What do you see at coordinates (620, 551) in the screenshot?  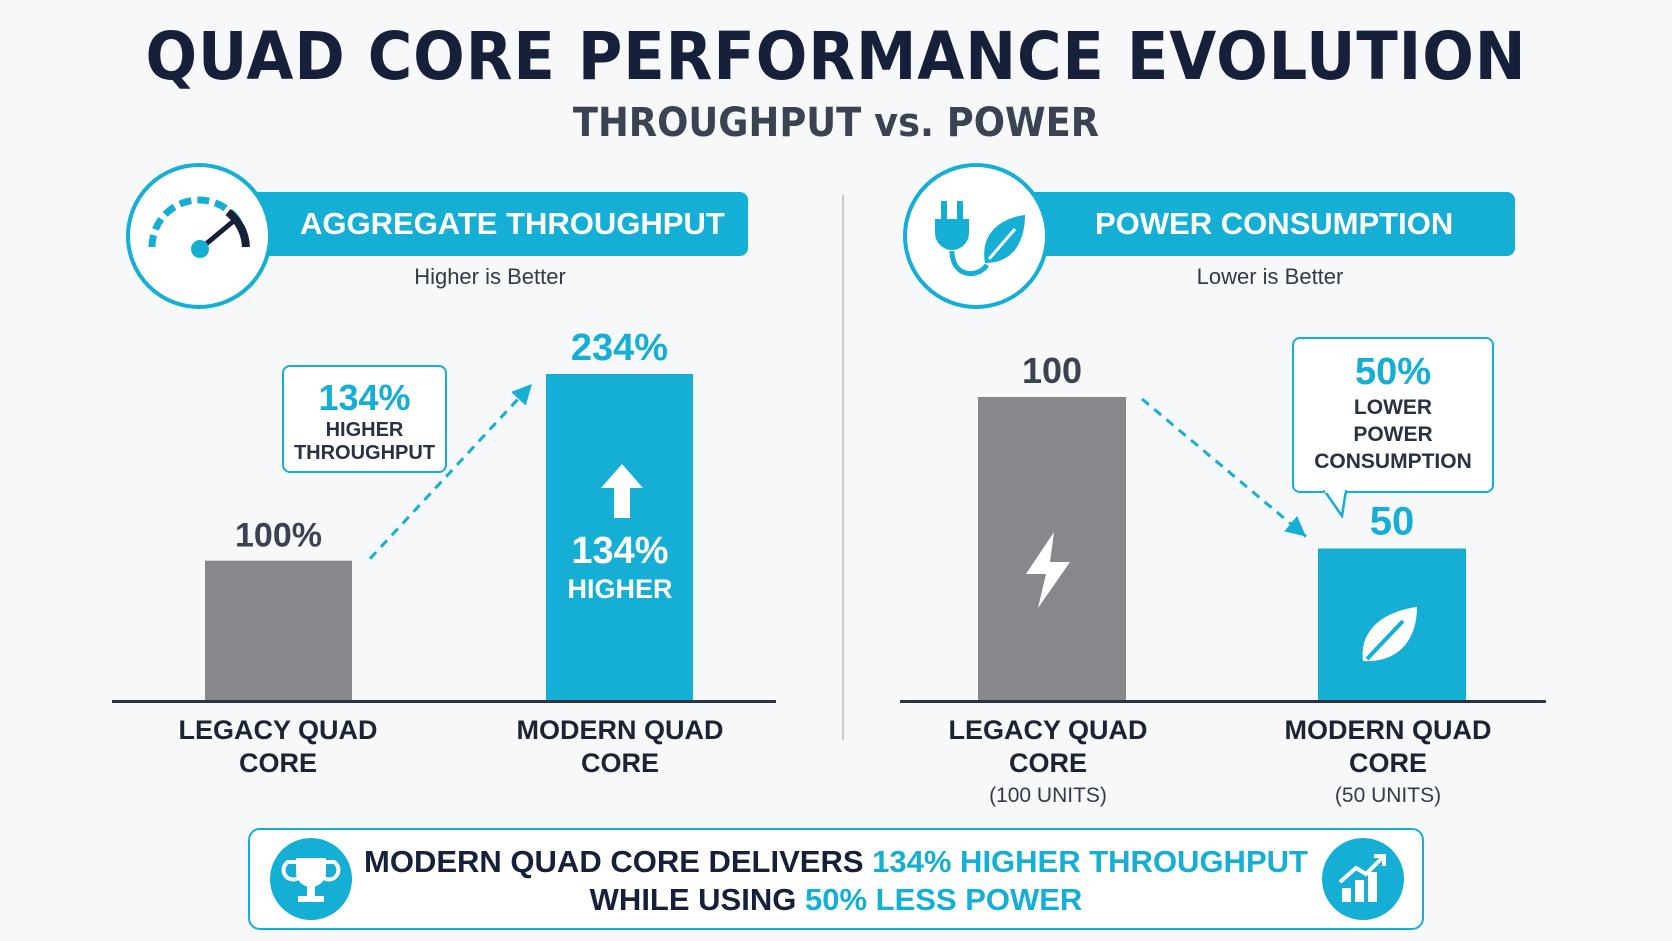 I see `modern-bar-inner-value: 134%` at bounding box center [620, 551].